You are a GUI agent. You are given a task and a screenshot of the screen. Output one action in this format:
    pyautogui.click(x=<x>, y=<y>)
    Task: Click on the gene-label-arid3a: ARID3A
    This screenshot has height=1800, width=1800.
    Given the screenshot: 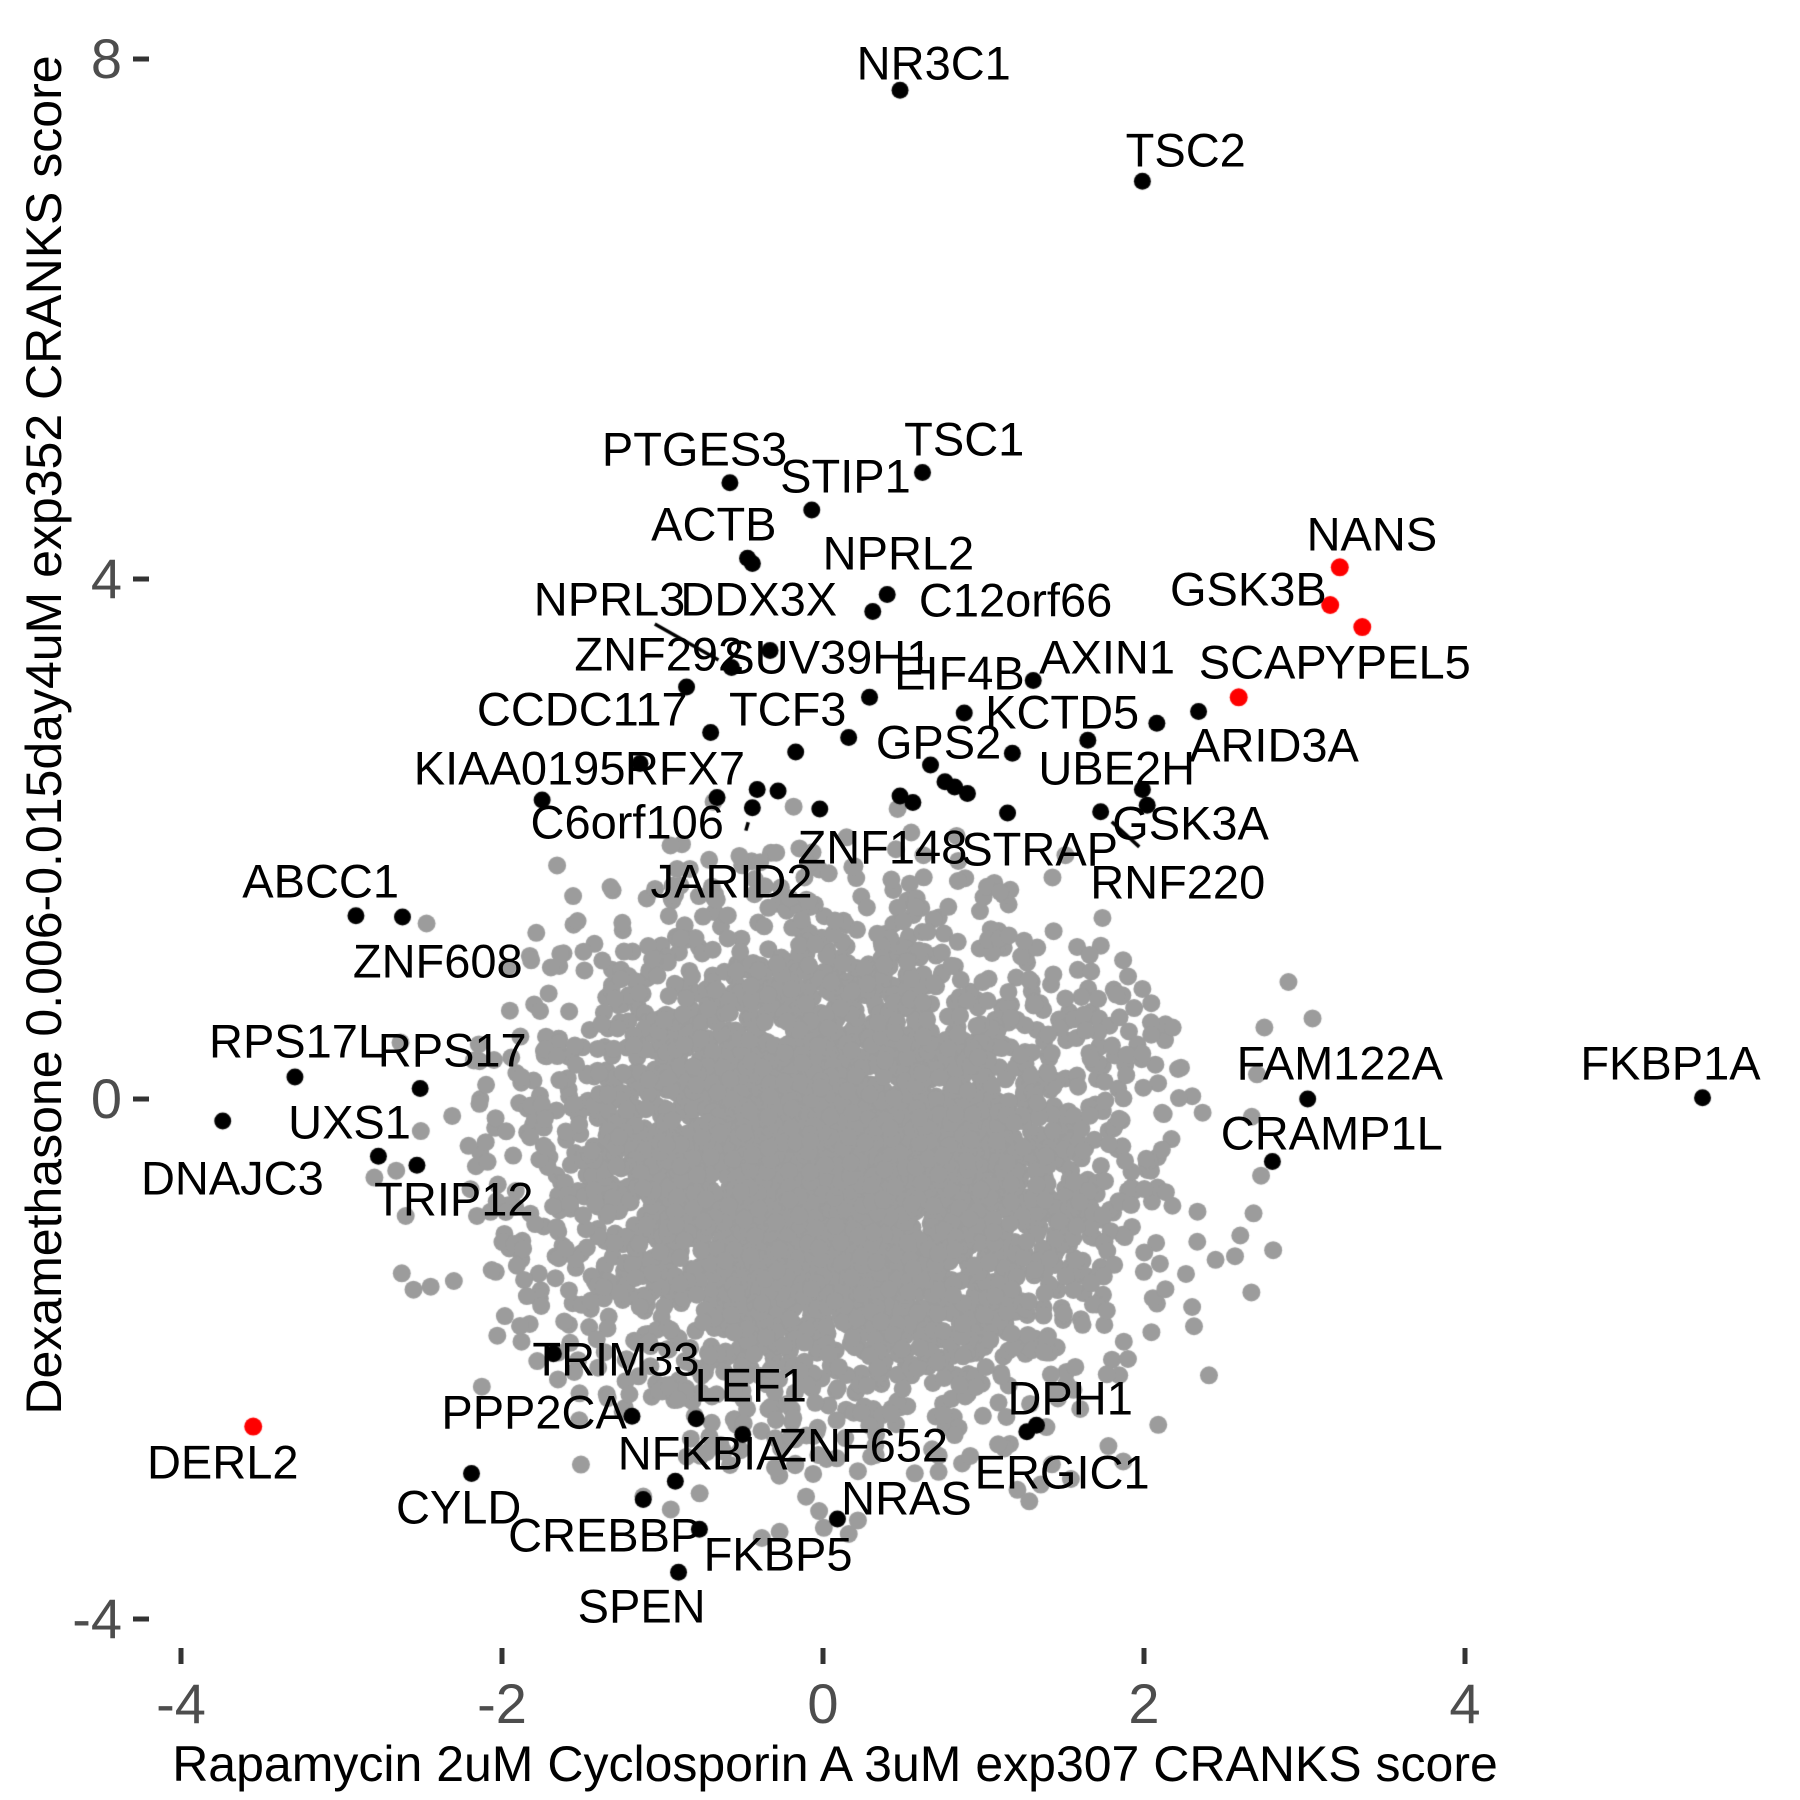 What is the action you would take?
    pyautogui.click(x=1274, y=745)
    